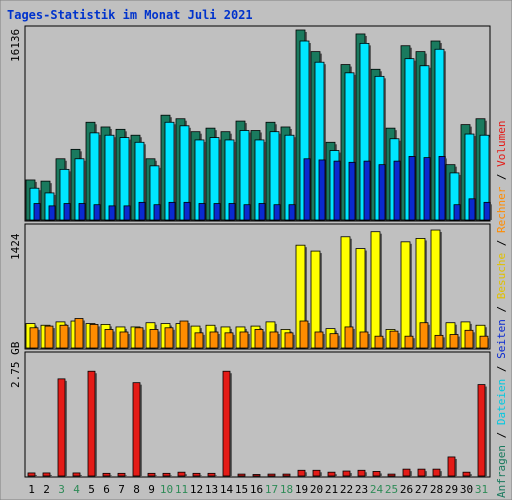  What do you see at coordinates (501, 471) in the screenshot?
I see `legend-segment-1: Anfragen` at bounding box center [501, 471].